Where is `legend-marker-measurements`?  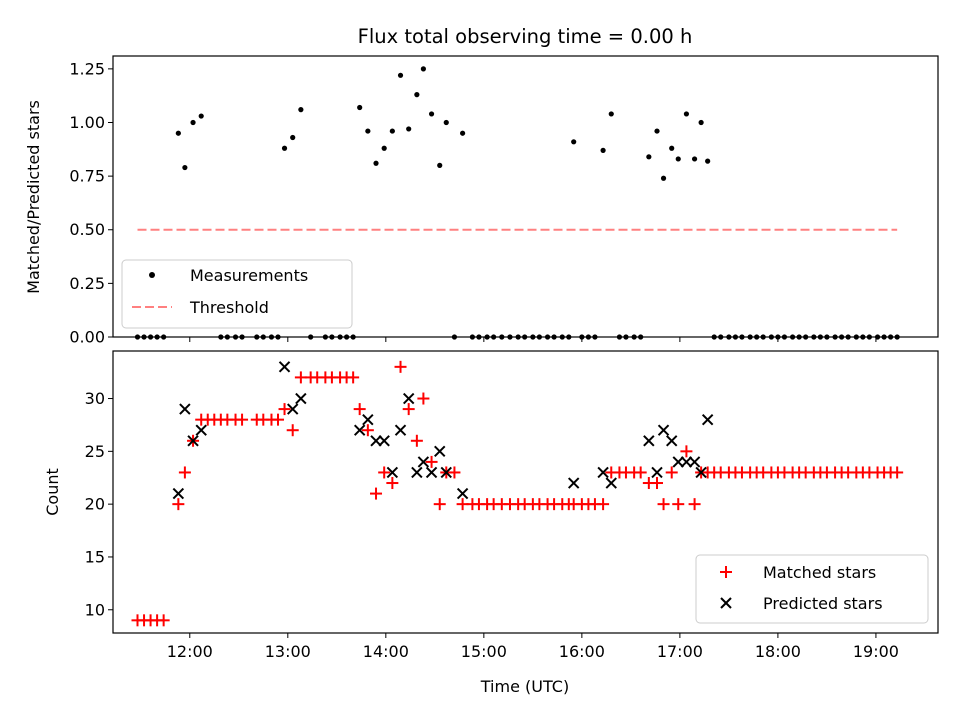 legend-marker-measurements is located at coordinates (152, 275).